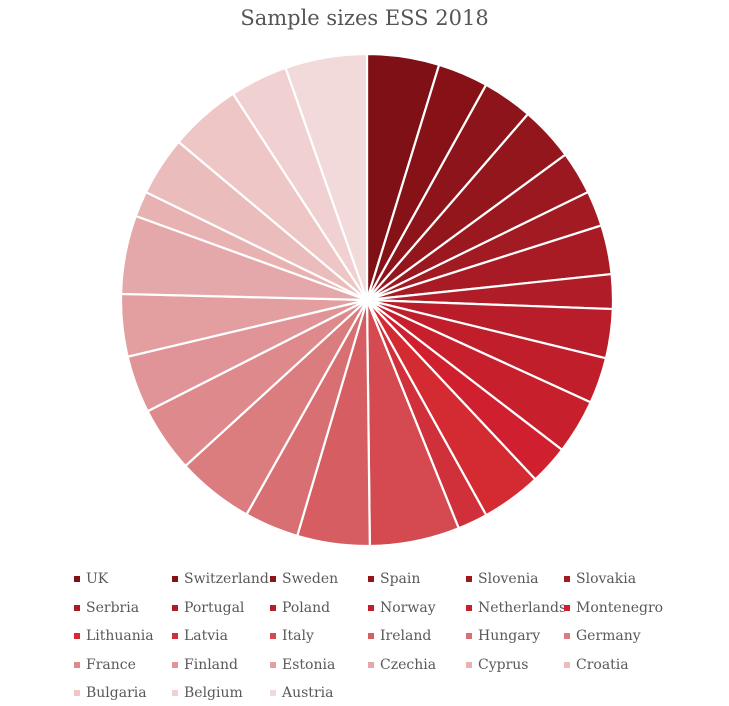 The width and height of the screenshot is (729, 706). I want to click on legend-label: Bulgaria, so click(116, 693).